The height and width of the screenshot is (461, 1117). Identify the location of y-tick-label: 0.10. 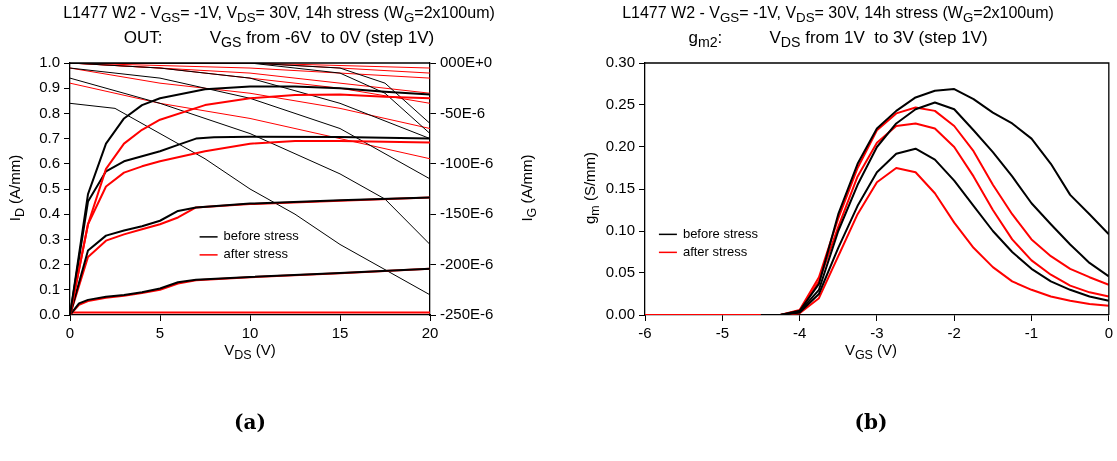
(620, 230).